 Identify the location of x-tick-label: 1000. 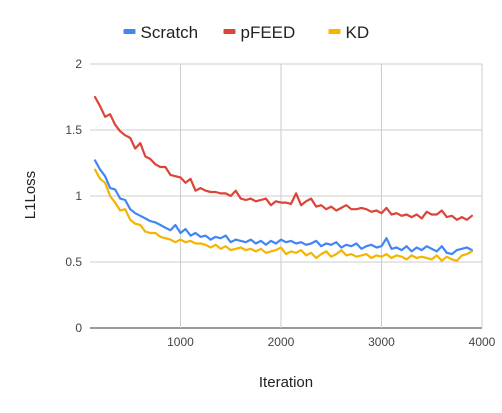
(180, 342).